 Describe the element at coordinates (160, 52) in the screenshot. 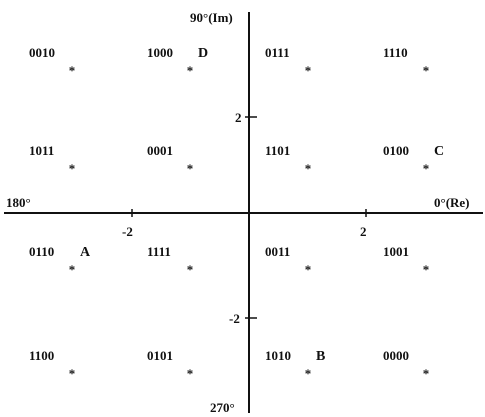

I see `point-code-label: 1000` at that location.